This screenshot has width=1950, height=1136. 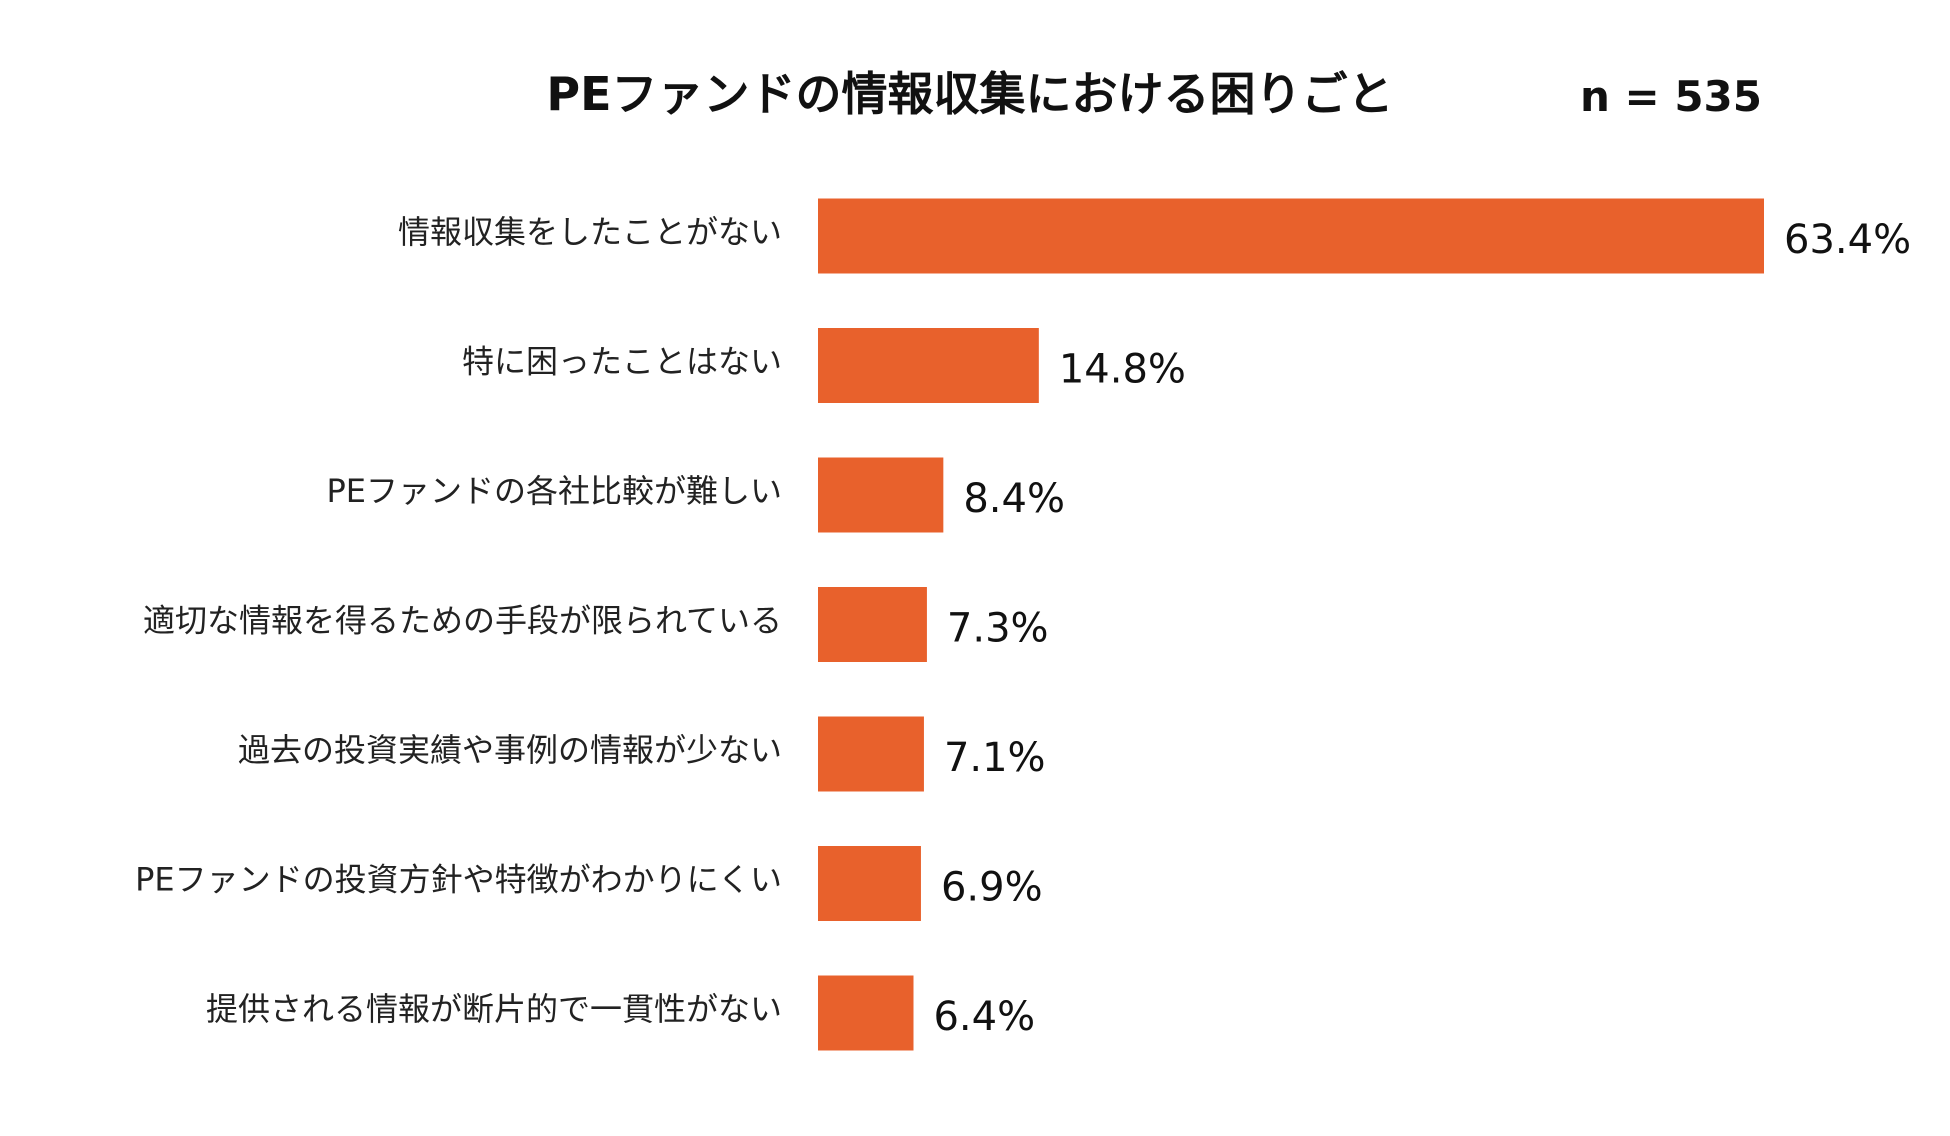 I want to click on category-label: 特に困ったことはない, so click(x=622, y=362).